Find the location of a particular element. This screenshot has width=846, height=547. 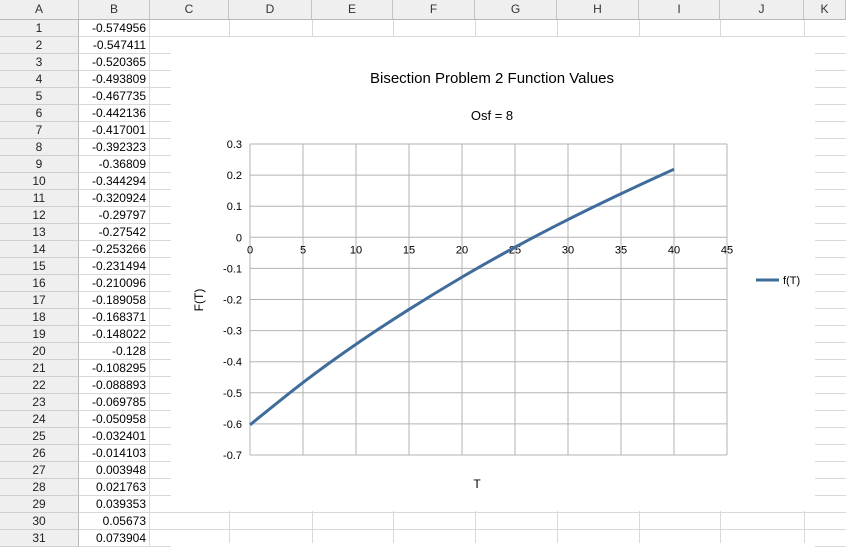

cell-b: -0.520365 is located at coordinates (114, 62).